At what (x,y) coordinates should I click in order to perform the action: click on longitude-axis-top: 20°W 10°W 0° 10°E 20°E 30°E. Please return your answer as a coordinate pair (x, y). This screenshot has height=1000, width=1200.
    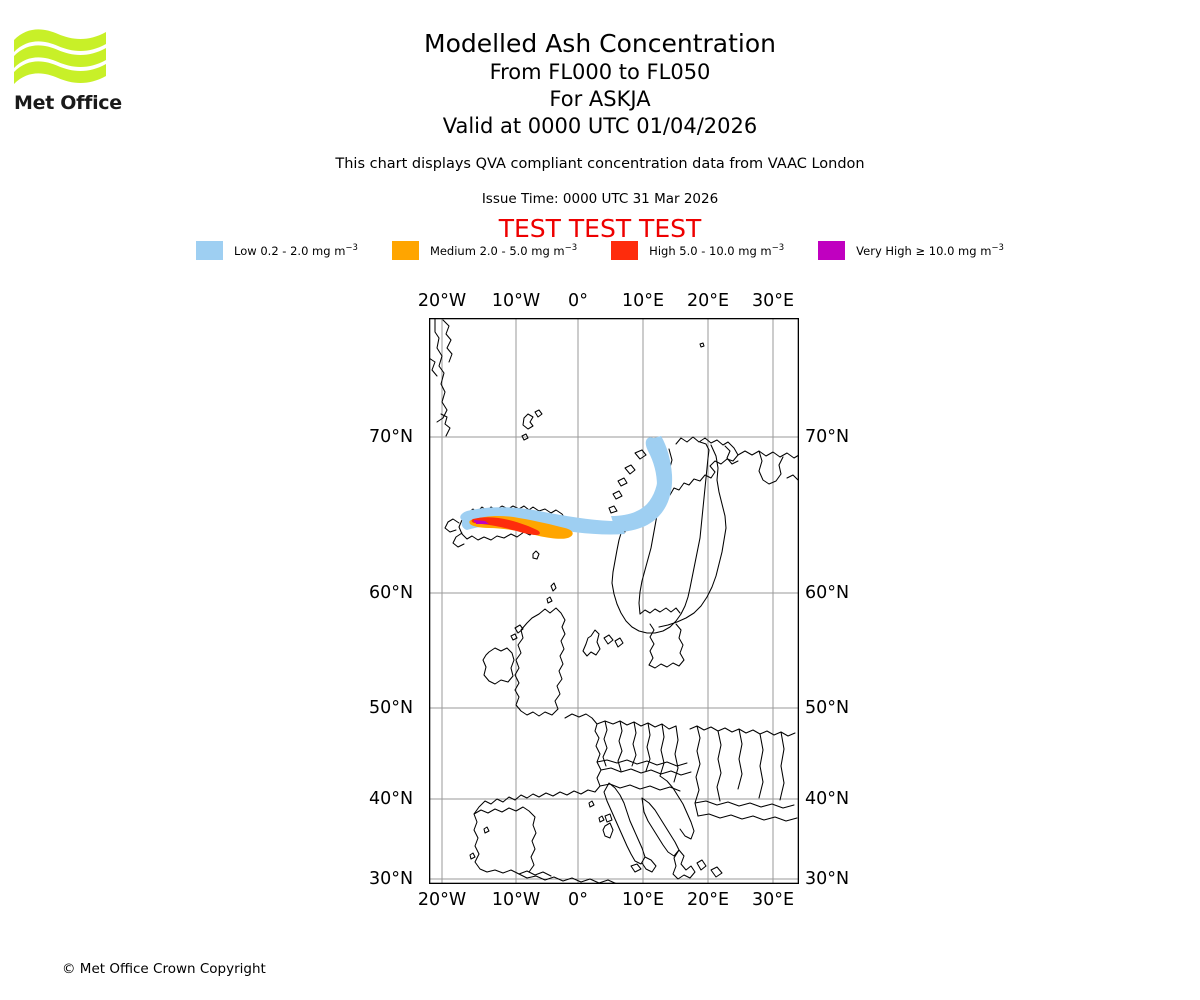
    Looking at the image, I should click on (608, 303).